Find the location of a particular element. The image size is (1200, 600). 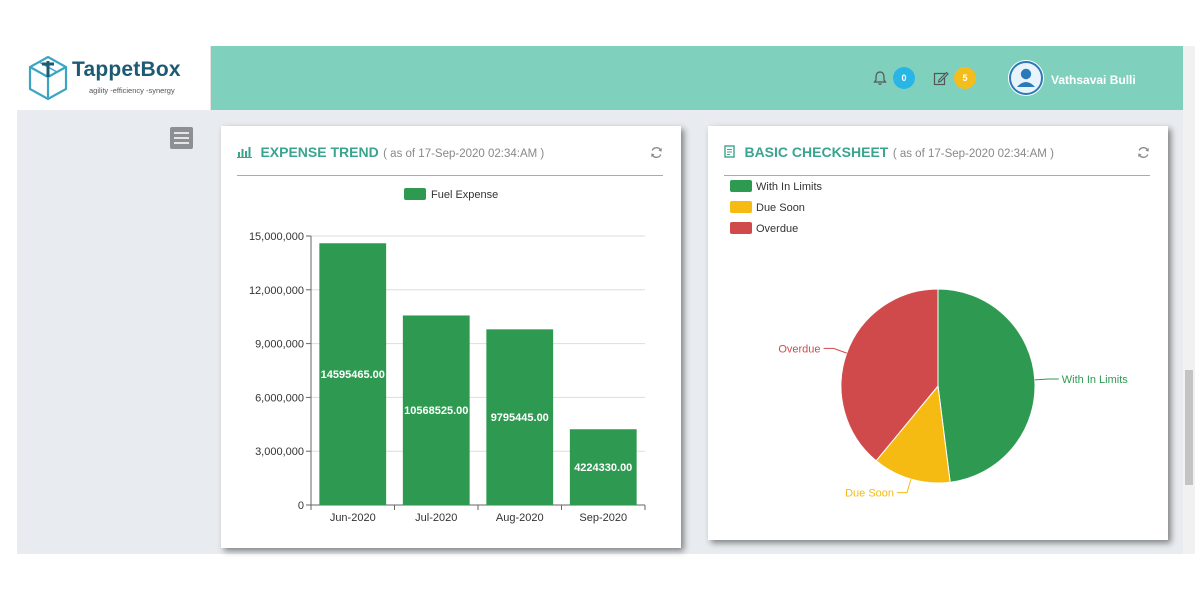

y-tick-label: 3,000,000 is located at coordinates (279, 452).